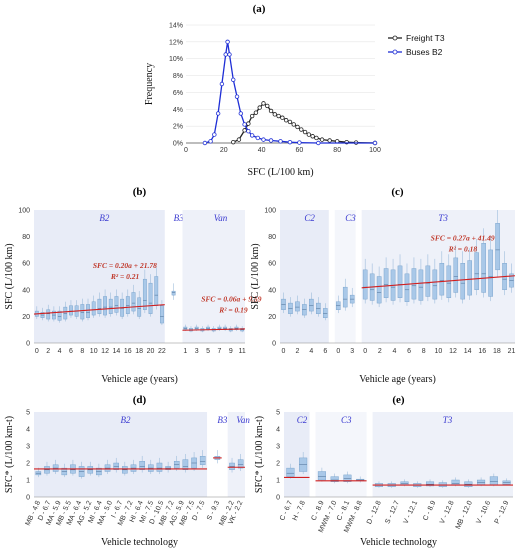  I want to click on trend-r2-b: R² = 0.21, so click(124, 276).